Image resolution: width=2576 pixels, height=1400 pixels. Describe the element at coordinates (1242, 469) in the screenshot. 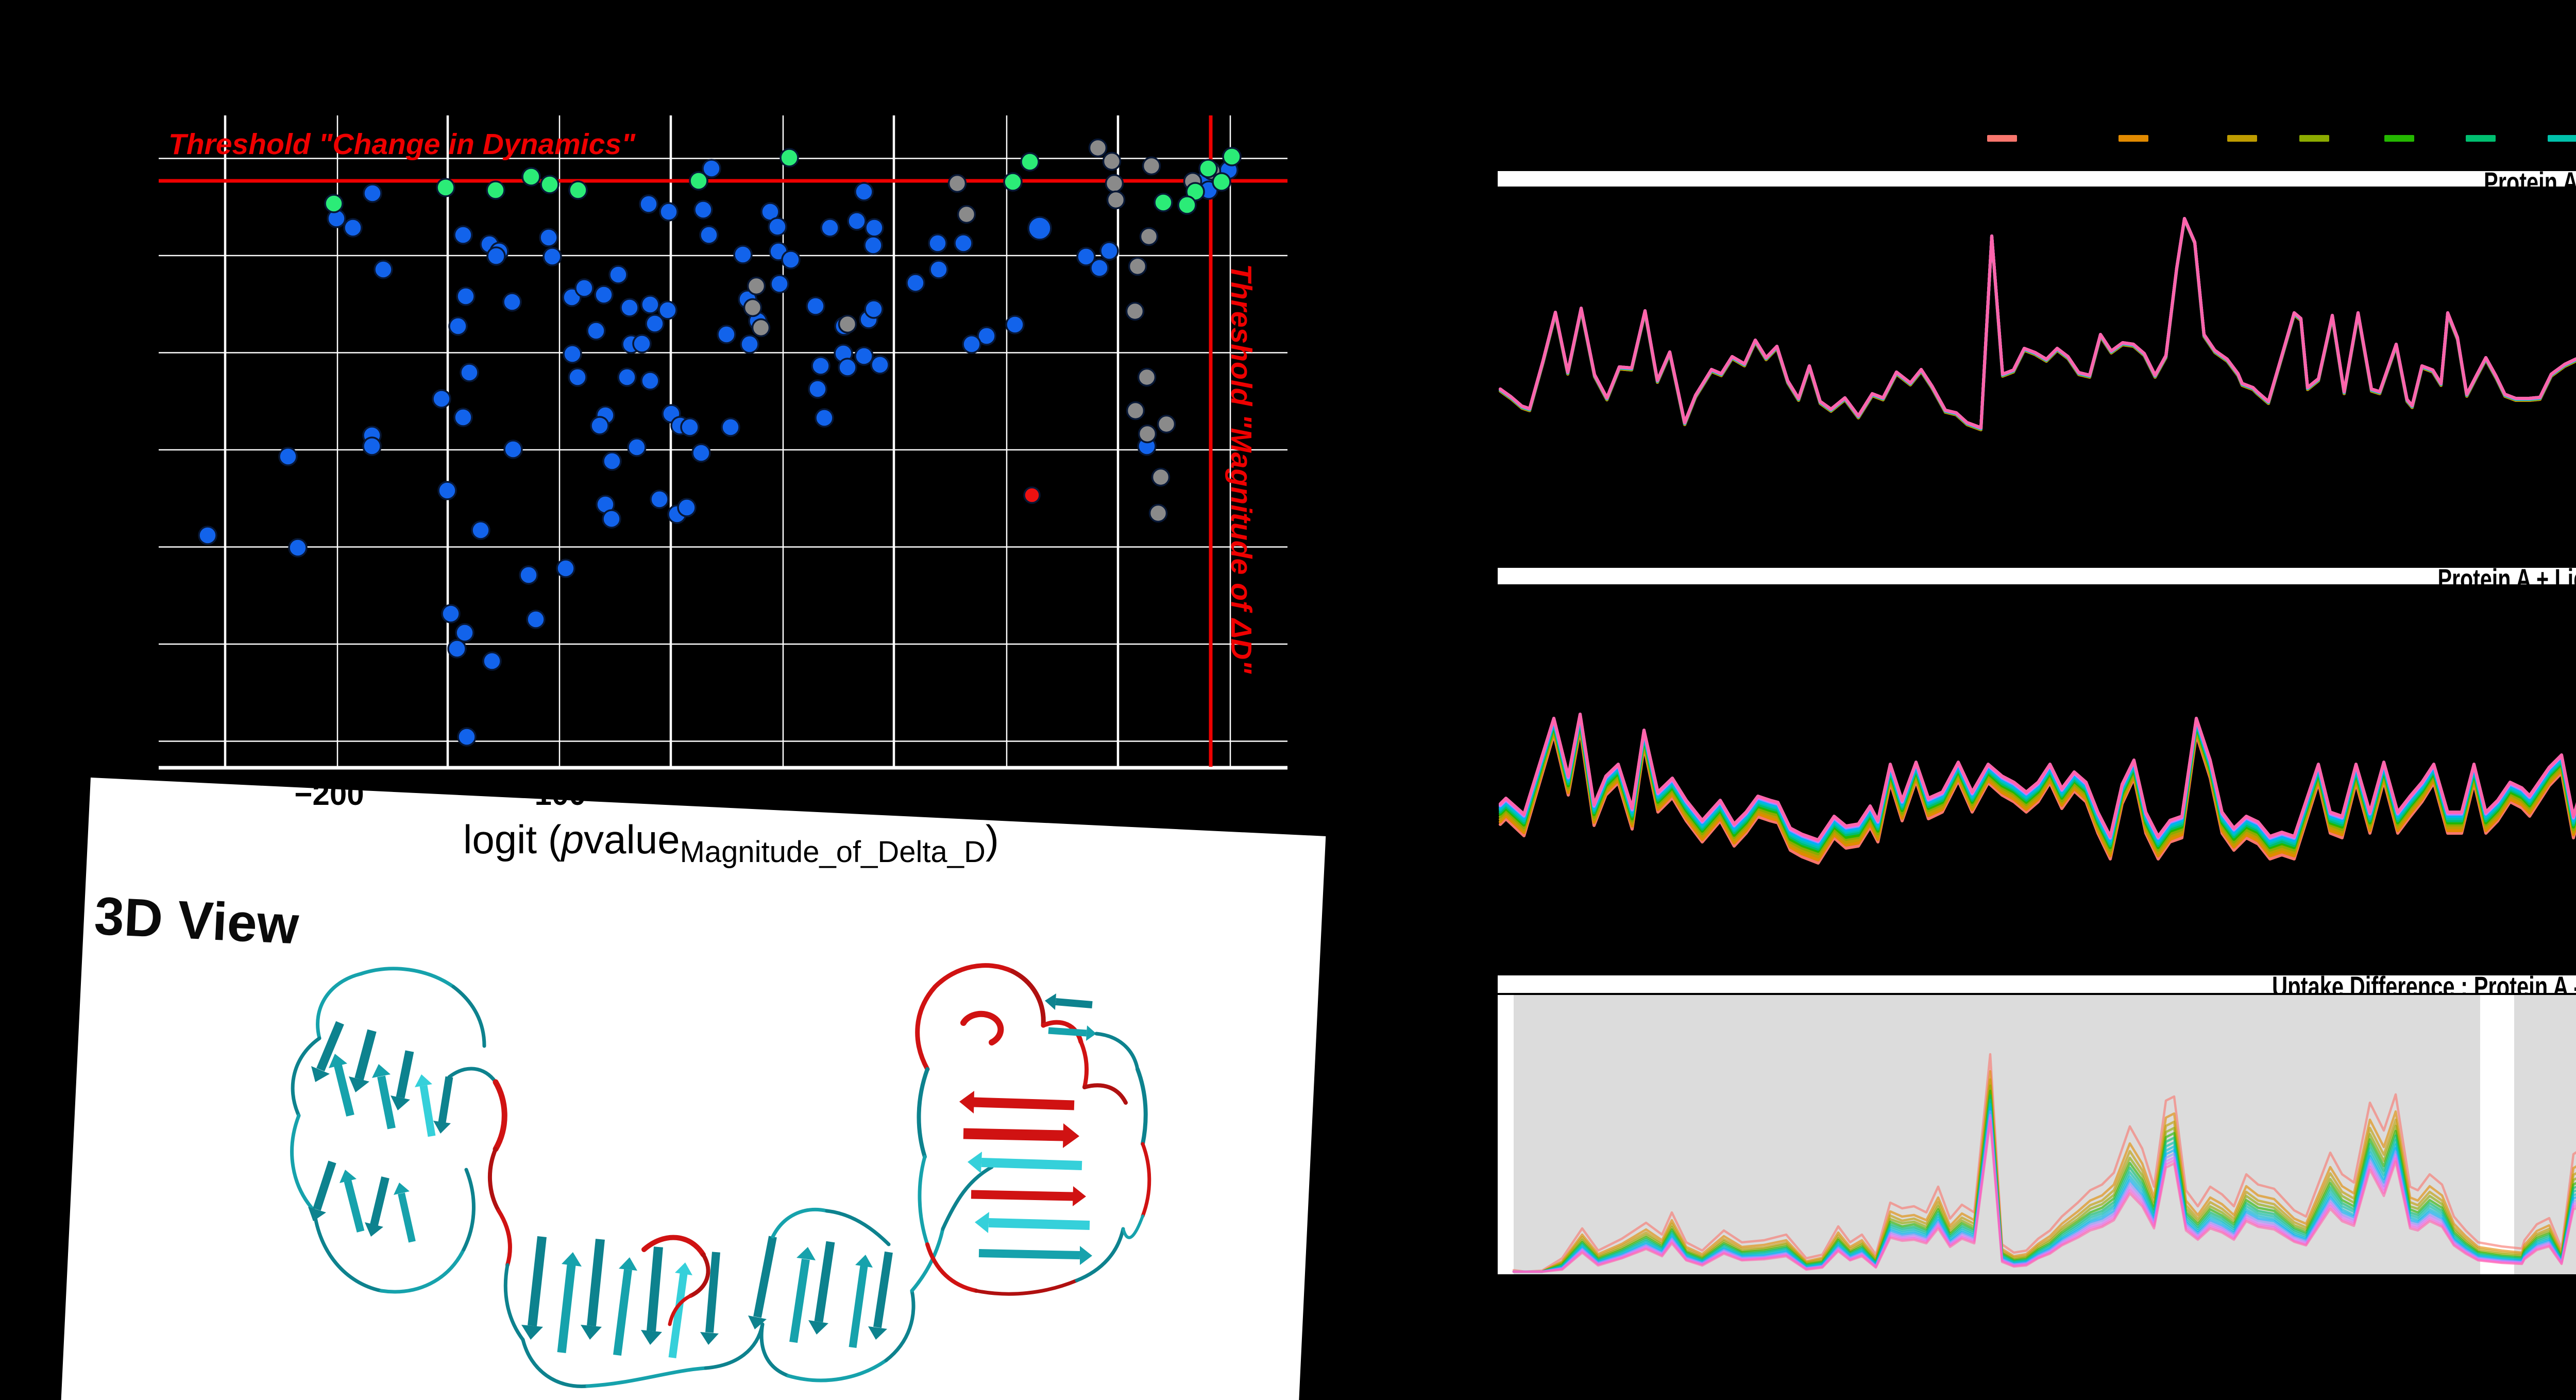

I see `svg-text: Threshold "Magnitude of ΔD"` at that location.